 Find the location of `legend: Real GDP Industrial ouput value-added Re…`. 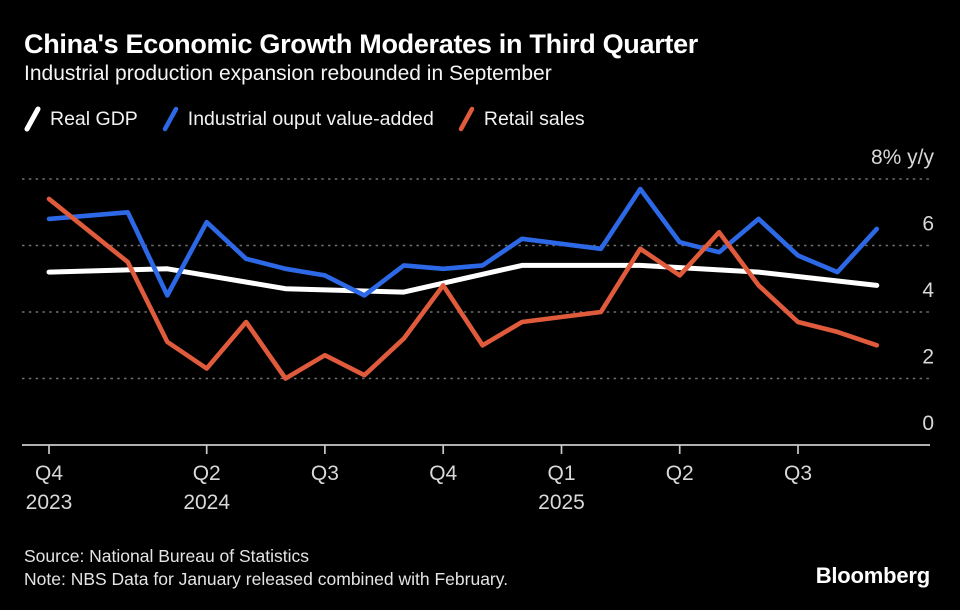

legend: Real GDP Industrial ouput value-added Re… is located at coordinates (304, 119).